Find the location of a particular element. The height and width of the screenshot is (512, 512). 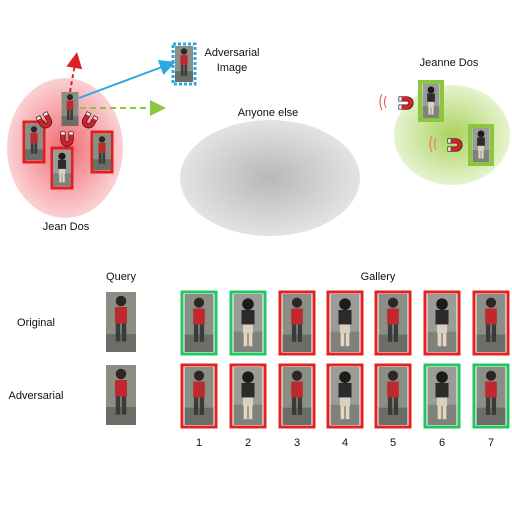

cluster-other-label: Anyone else is located at coordinates (268, 113).